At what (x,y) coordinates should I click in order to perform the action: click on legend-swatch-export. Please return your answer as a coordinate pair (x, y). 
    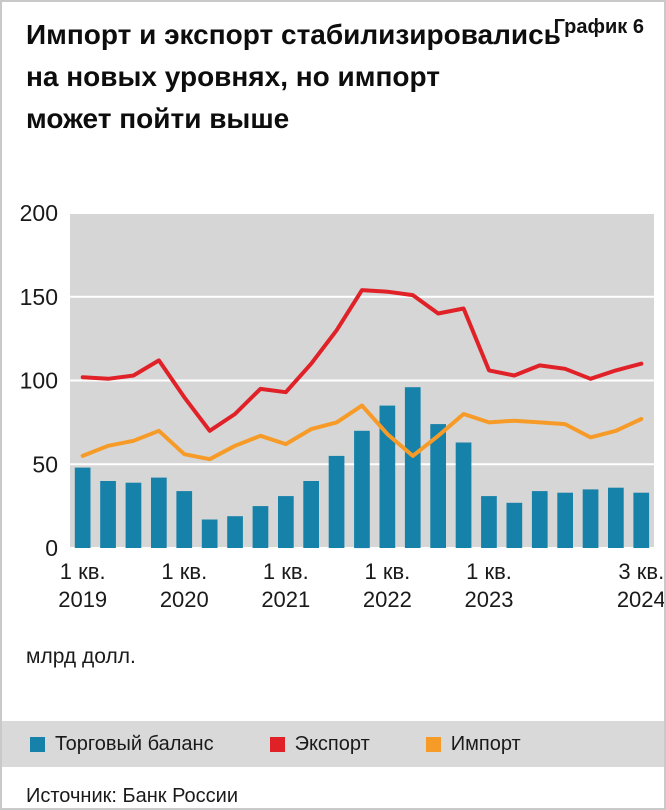
    Looking at the image, I should click on (277, 744).